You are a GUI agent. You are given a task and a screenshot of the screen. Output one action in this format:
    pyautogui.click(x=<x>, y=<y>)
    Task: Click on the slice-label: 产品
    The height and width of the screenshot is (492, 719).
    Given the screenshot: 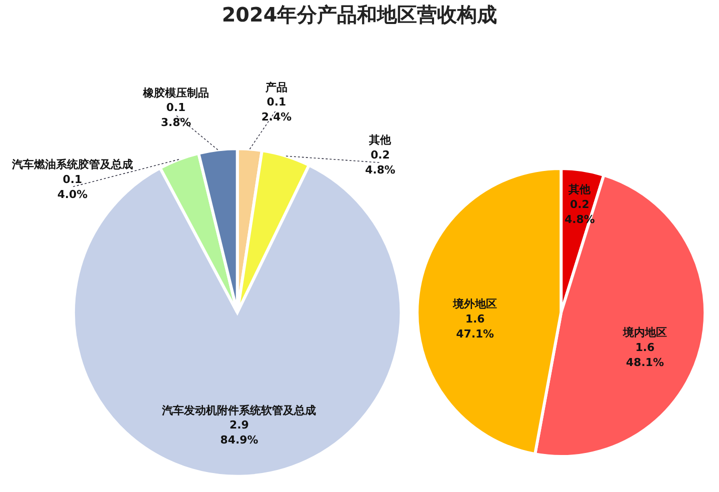 What is the action you would take?
    pyautogui.click(x=276, y=87)
    